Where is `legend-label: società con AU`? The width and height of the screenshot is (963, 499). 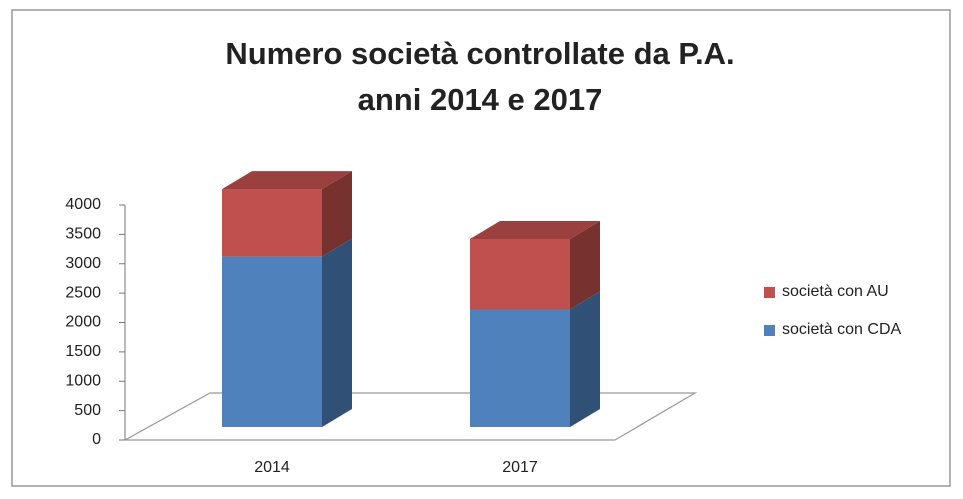
legend-label: società con AU is located at coordinates (835, 291).